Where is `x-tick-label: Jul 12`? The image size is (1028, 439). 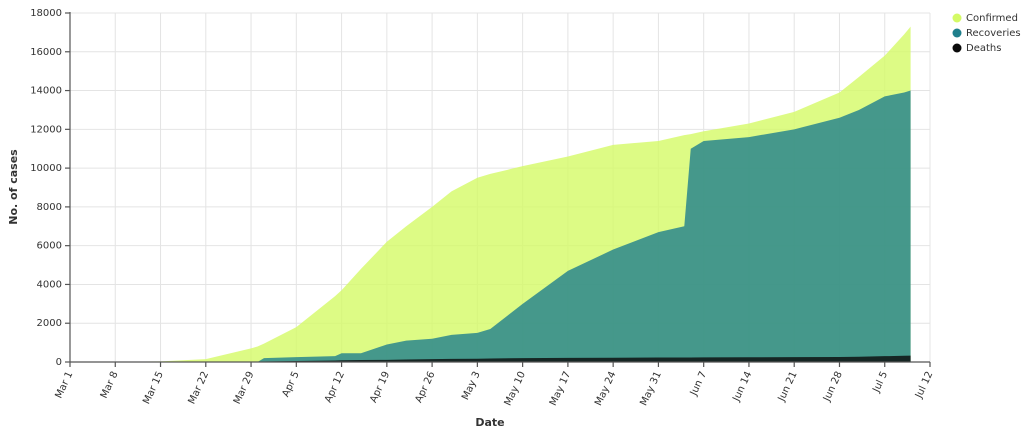
x-tick-label: Jul 12 is located at coordinates (924, 385).